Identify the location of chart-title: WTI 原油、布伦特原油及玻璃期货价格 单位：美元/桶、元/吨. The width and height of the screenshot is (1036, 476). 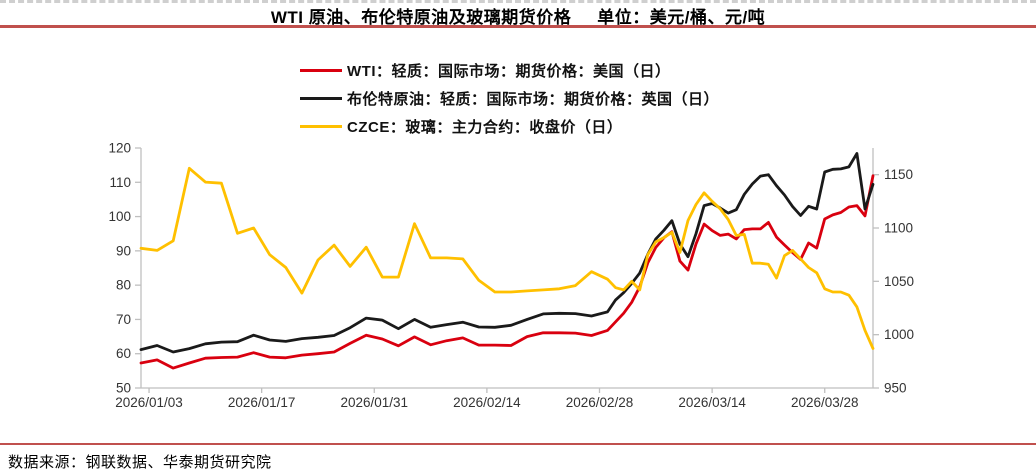
(518, 15).